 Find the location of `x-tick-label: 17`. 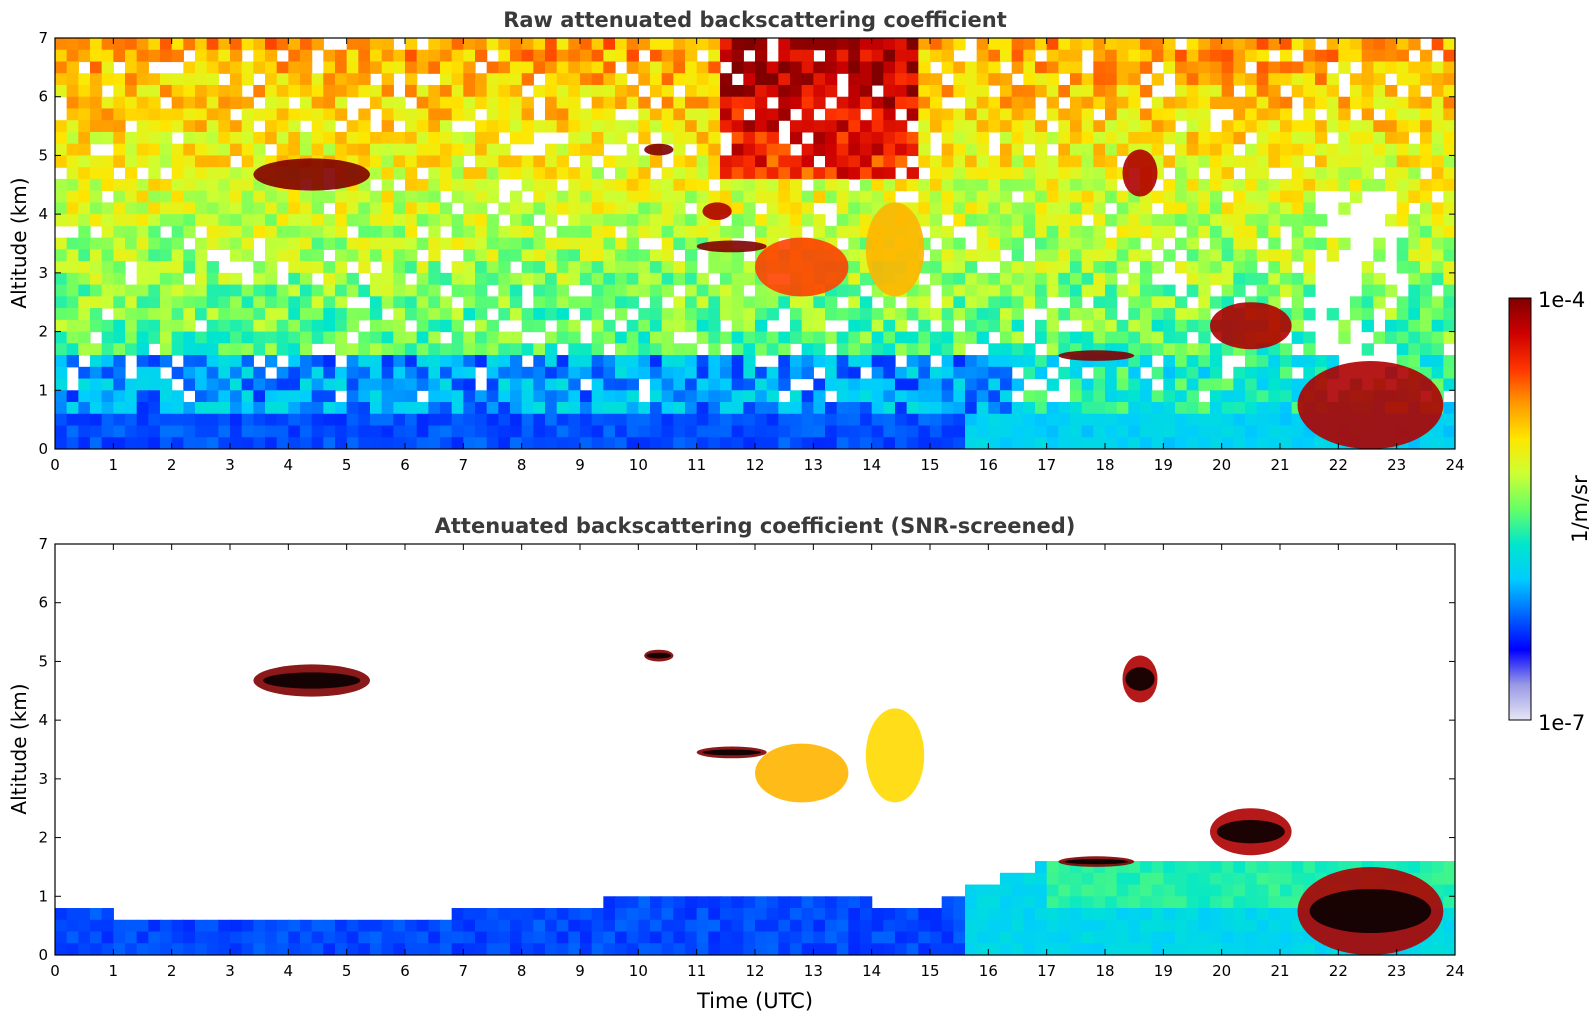

x-tick-label: 17 is located at coordinates (1046, 465).